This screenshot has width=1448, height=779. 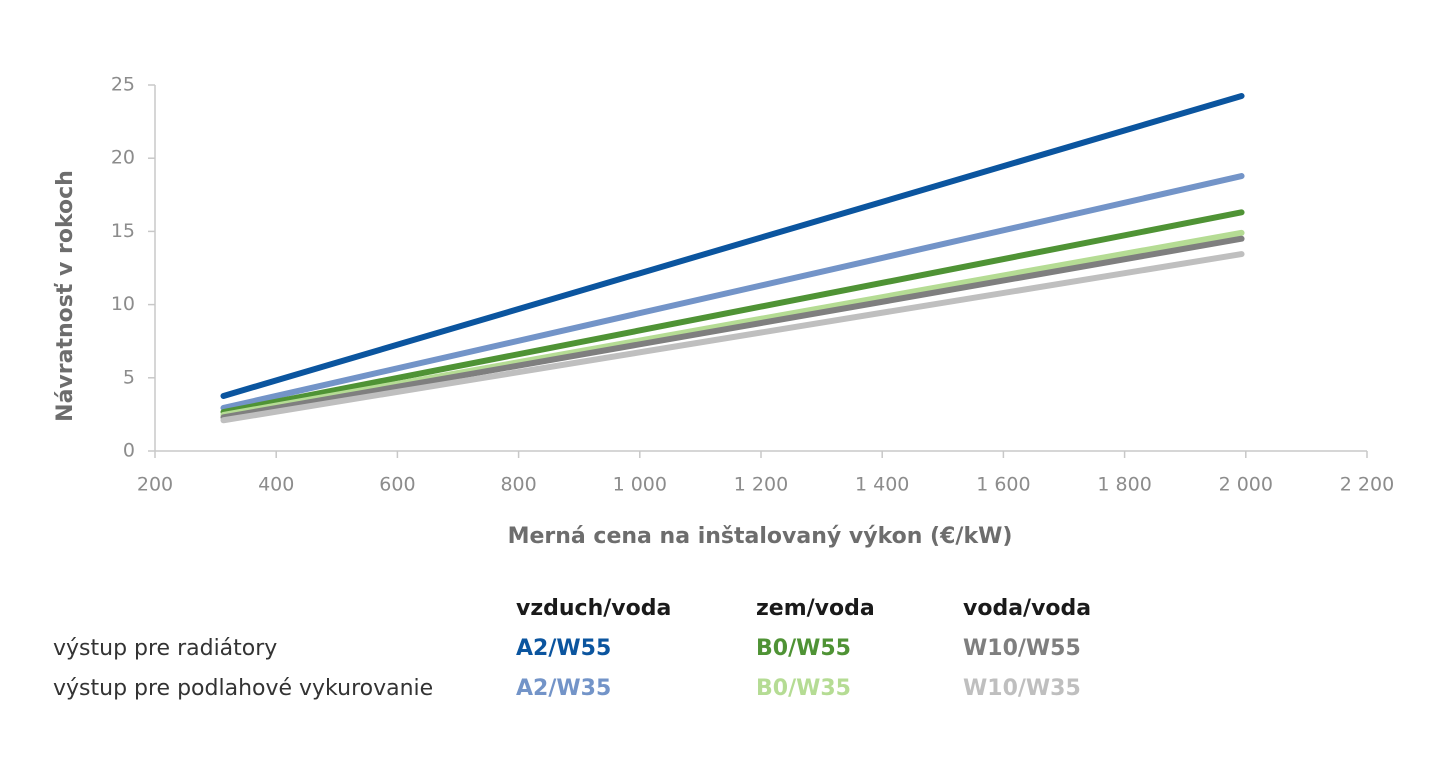 I want to click on x-tick-label: 1 000, so click(x=640, y=485).